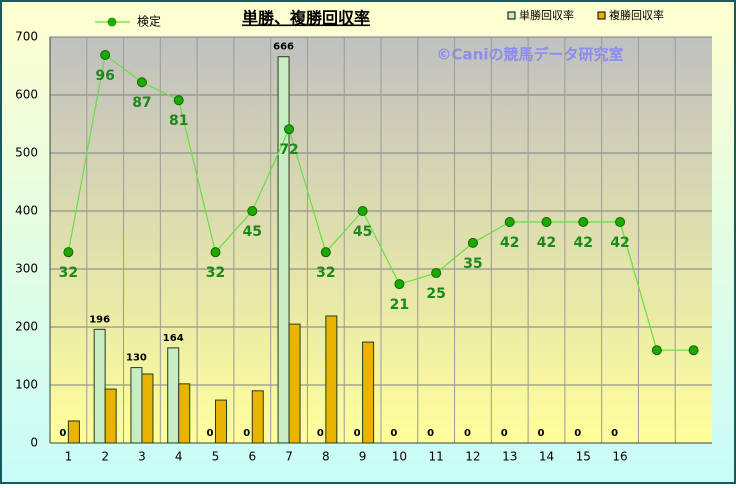 The image size is (736, 488). What do you see at coordinates (26, 385) in the screenshot?
I see `y-tick-label: 100` at bounding box center [26, 385].